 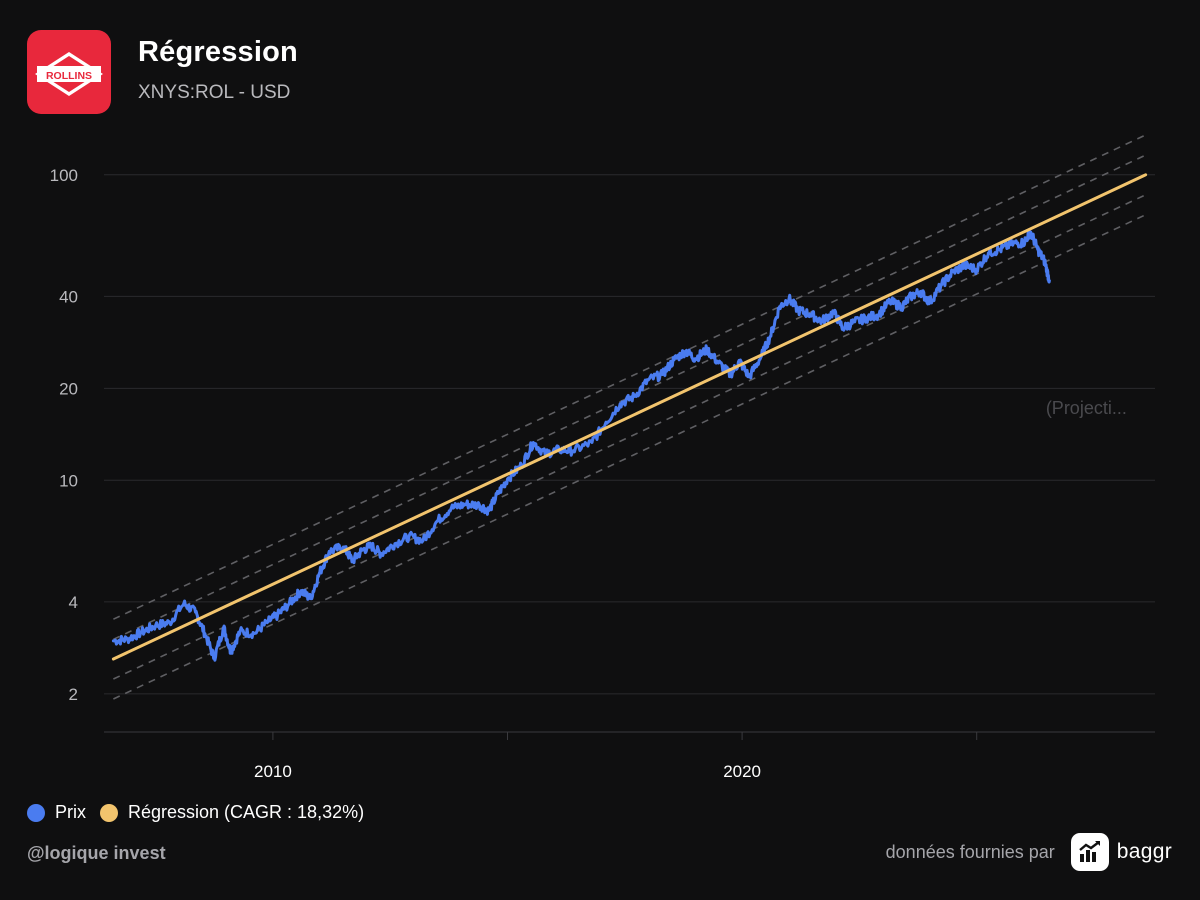 I want to click on legend-item-price: Prix, so click(x=56, y=812).